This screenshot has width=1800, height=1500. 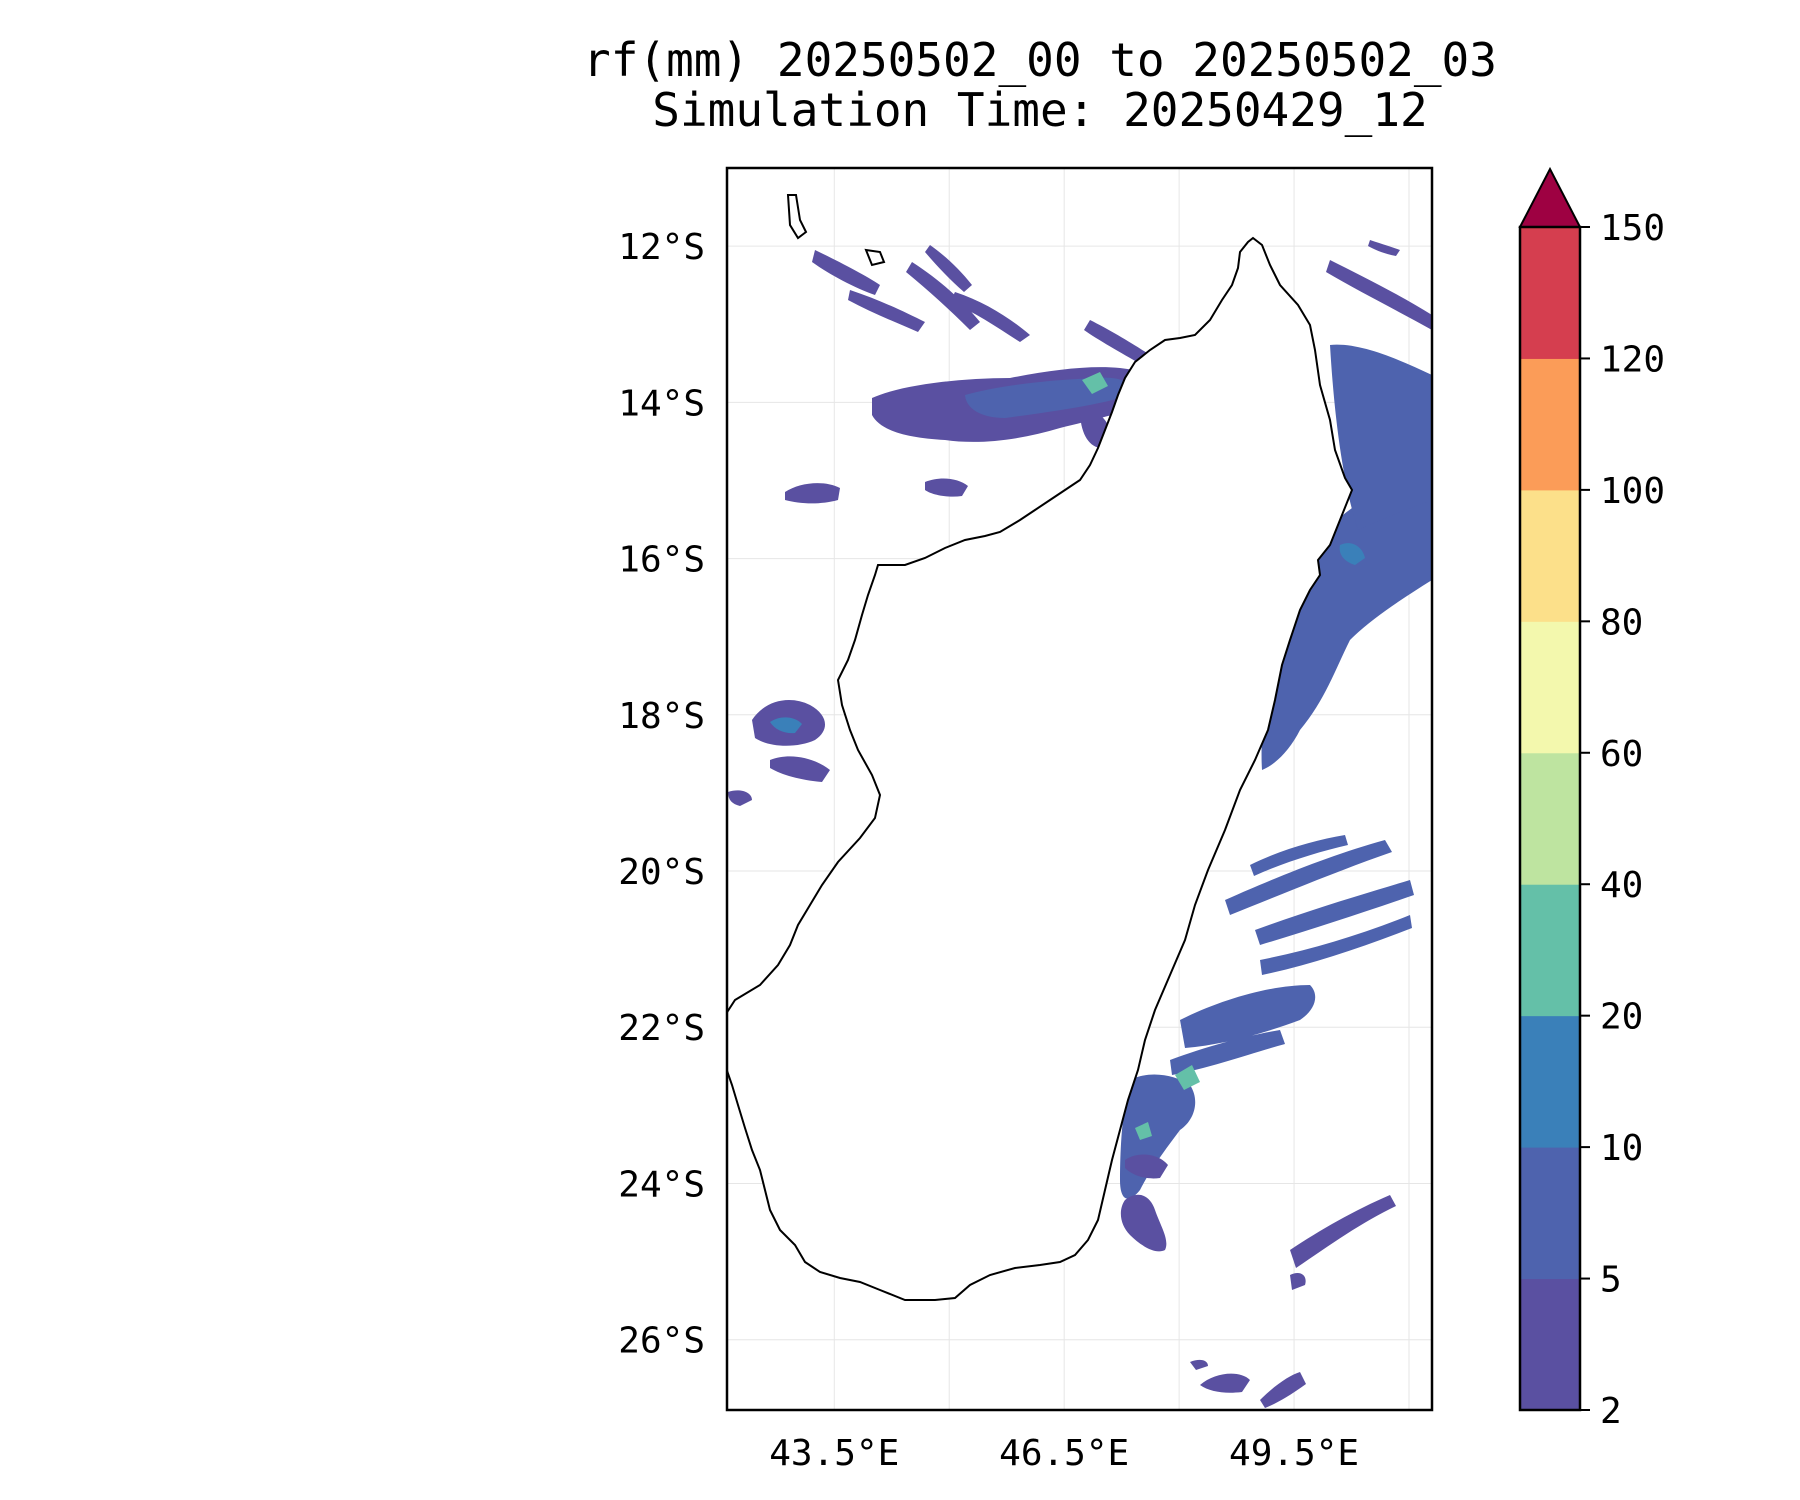 I want to click on x-tick-label: 49.5°E, so click(x=1294, y=1453).